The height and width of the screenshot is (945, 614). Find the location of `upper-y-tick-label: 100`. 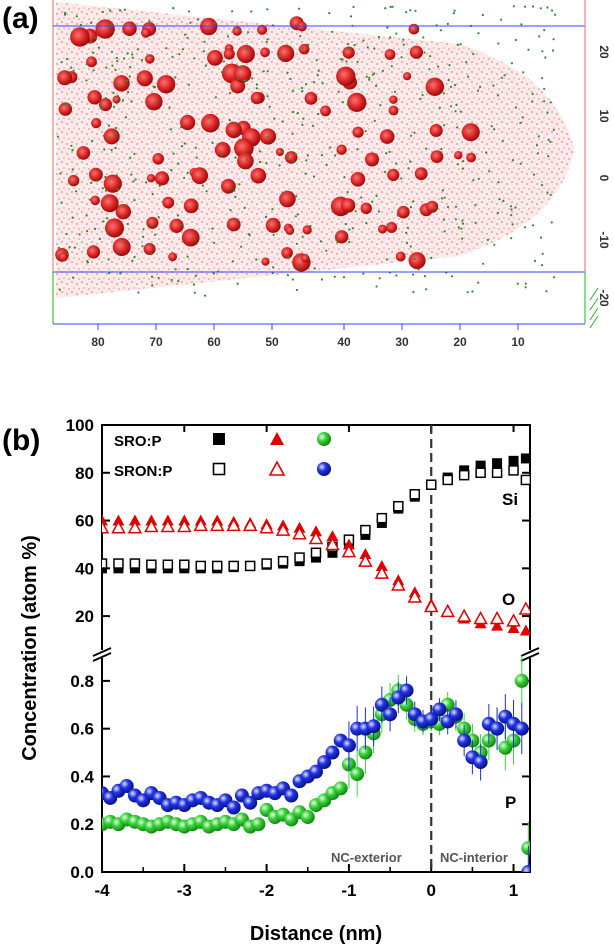

upper-y-tick-label: 100 is located at coordinates (80, 425).